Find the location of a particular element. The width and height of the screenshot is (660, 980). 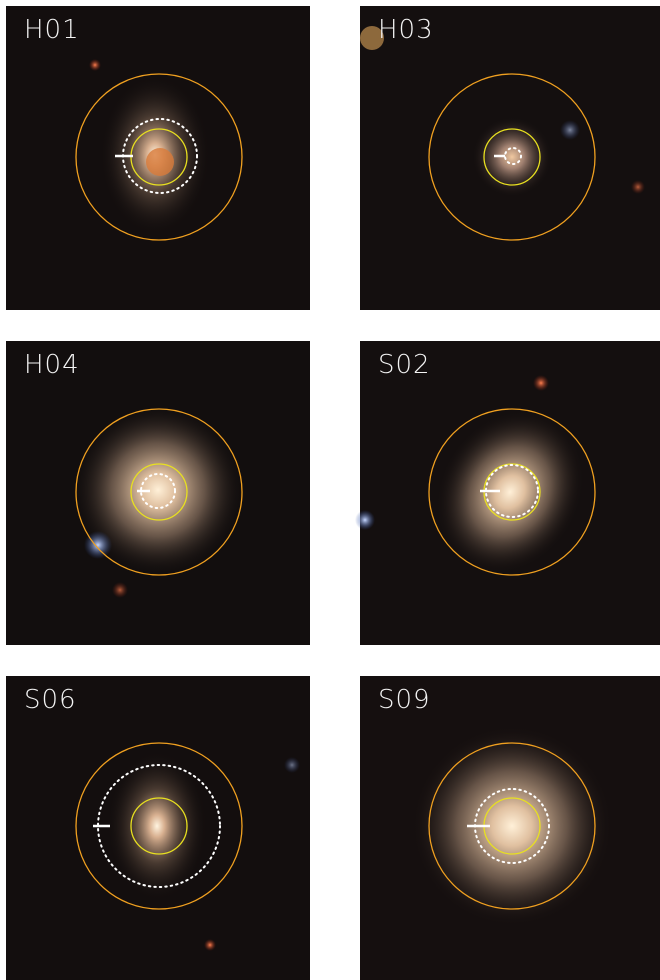

panel-label: S09 is located at coordinates (404, 700).